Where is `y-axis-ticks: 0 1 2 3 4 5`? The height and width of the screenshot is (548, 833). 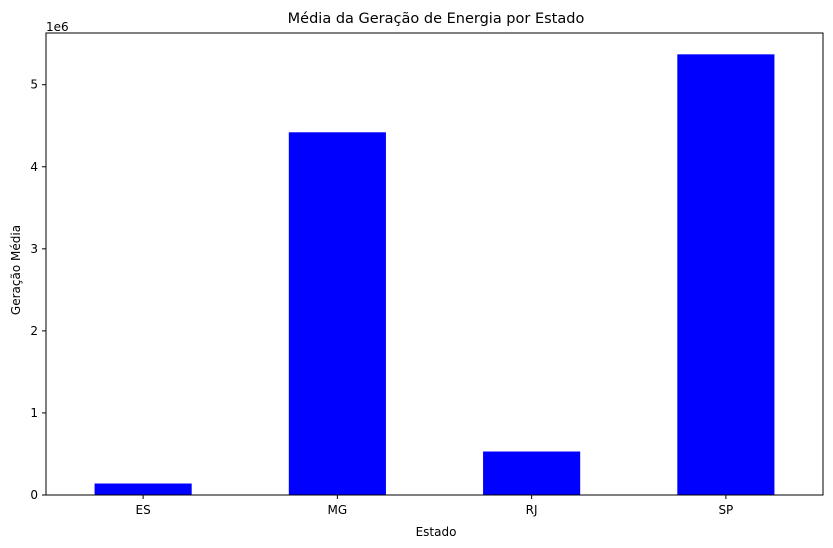 y-axis-ticks: 0 1 2 3 4 5 is located at coordinates (38, 290).